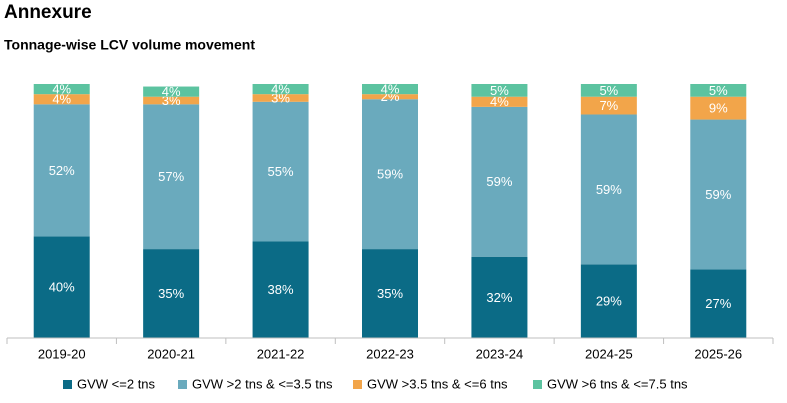  I want to click on data-label: 27%, so click(718, 303).